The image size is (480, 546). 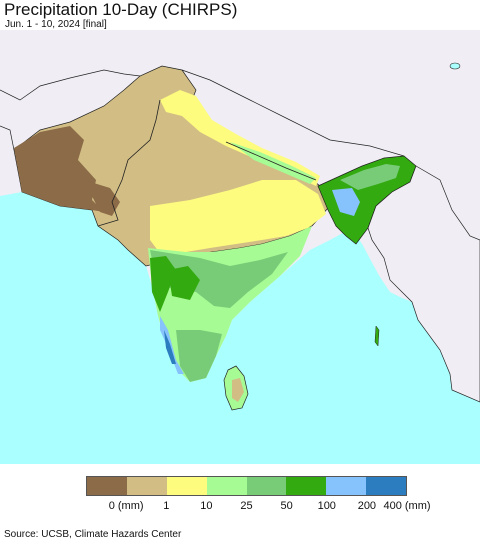 What do you see at coordinates (367, 506) in the screenshot?
I see `legend-tick-6: 200` at bounding box center [367, 506].